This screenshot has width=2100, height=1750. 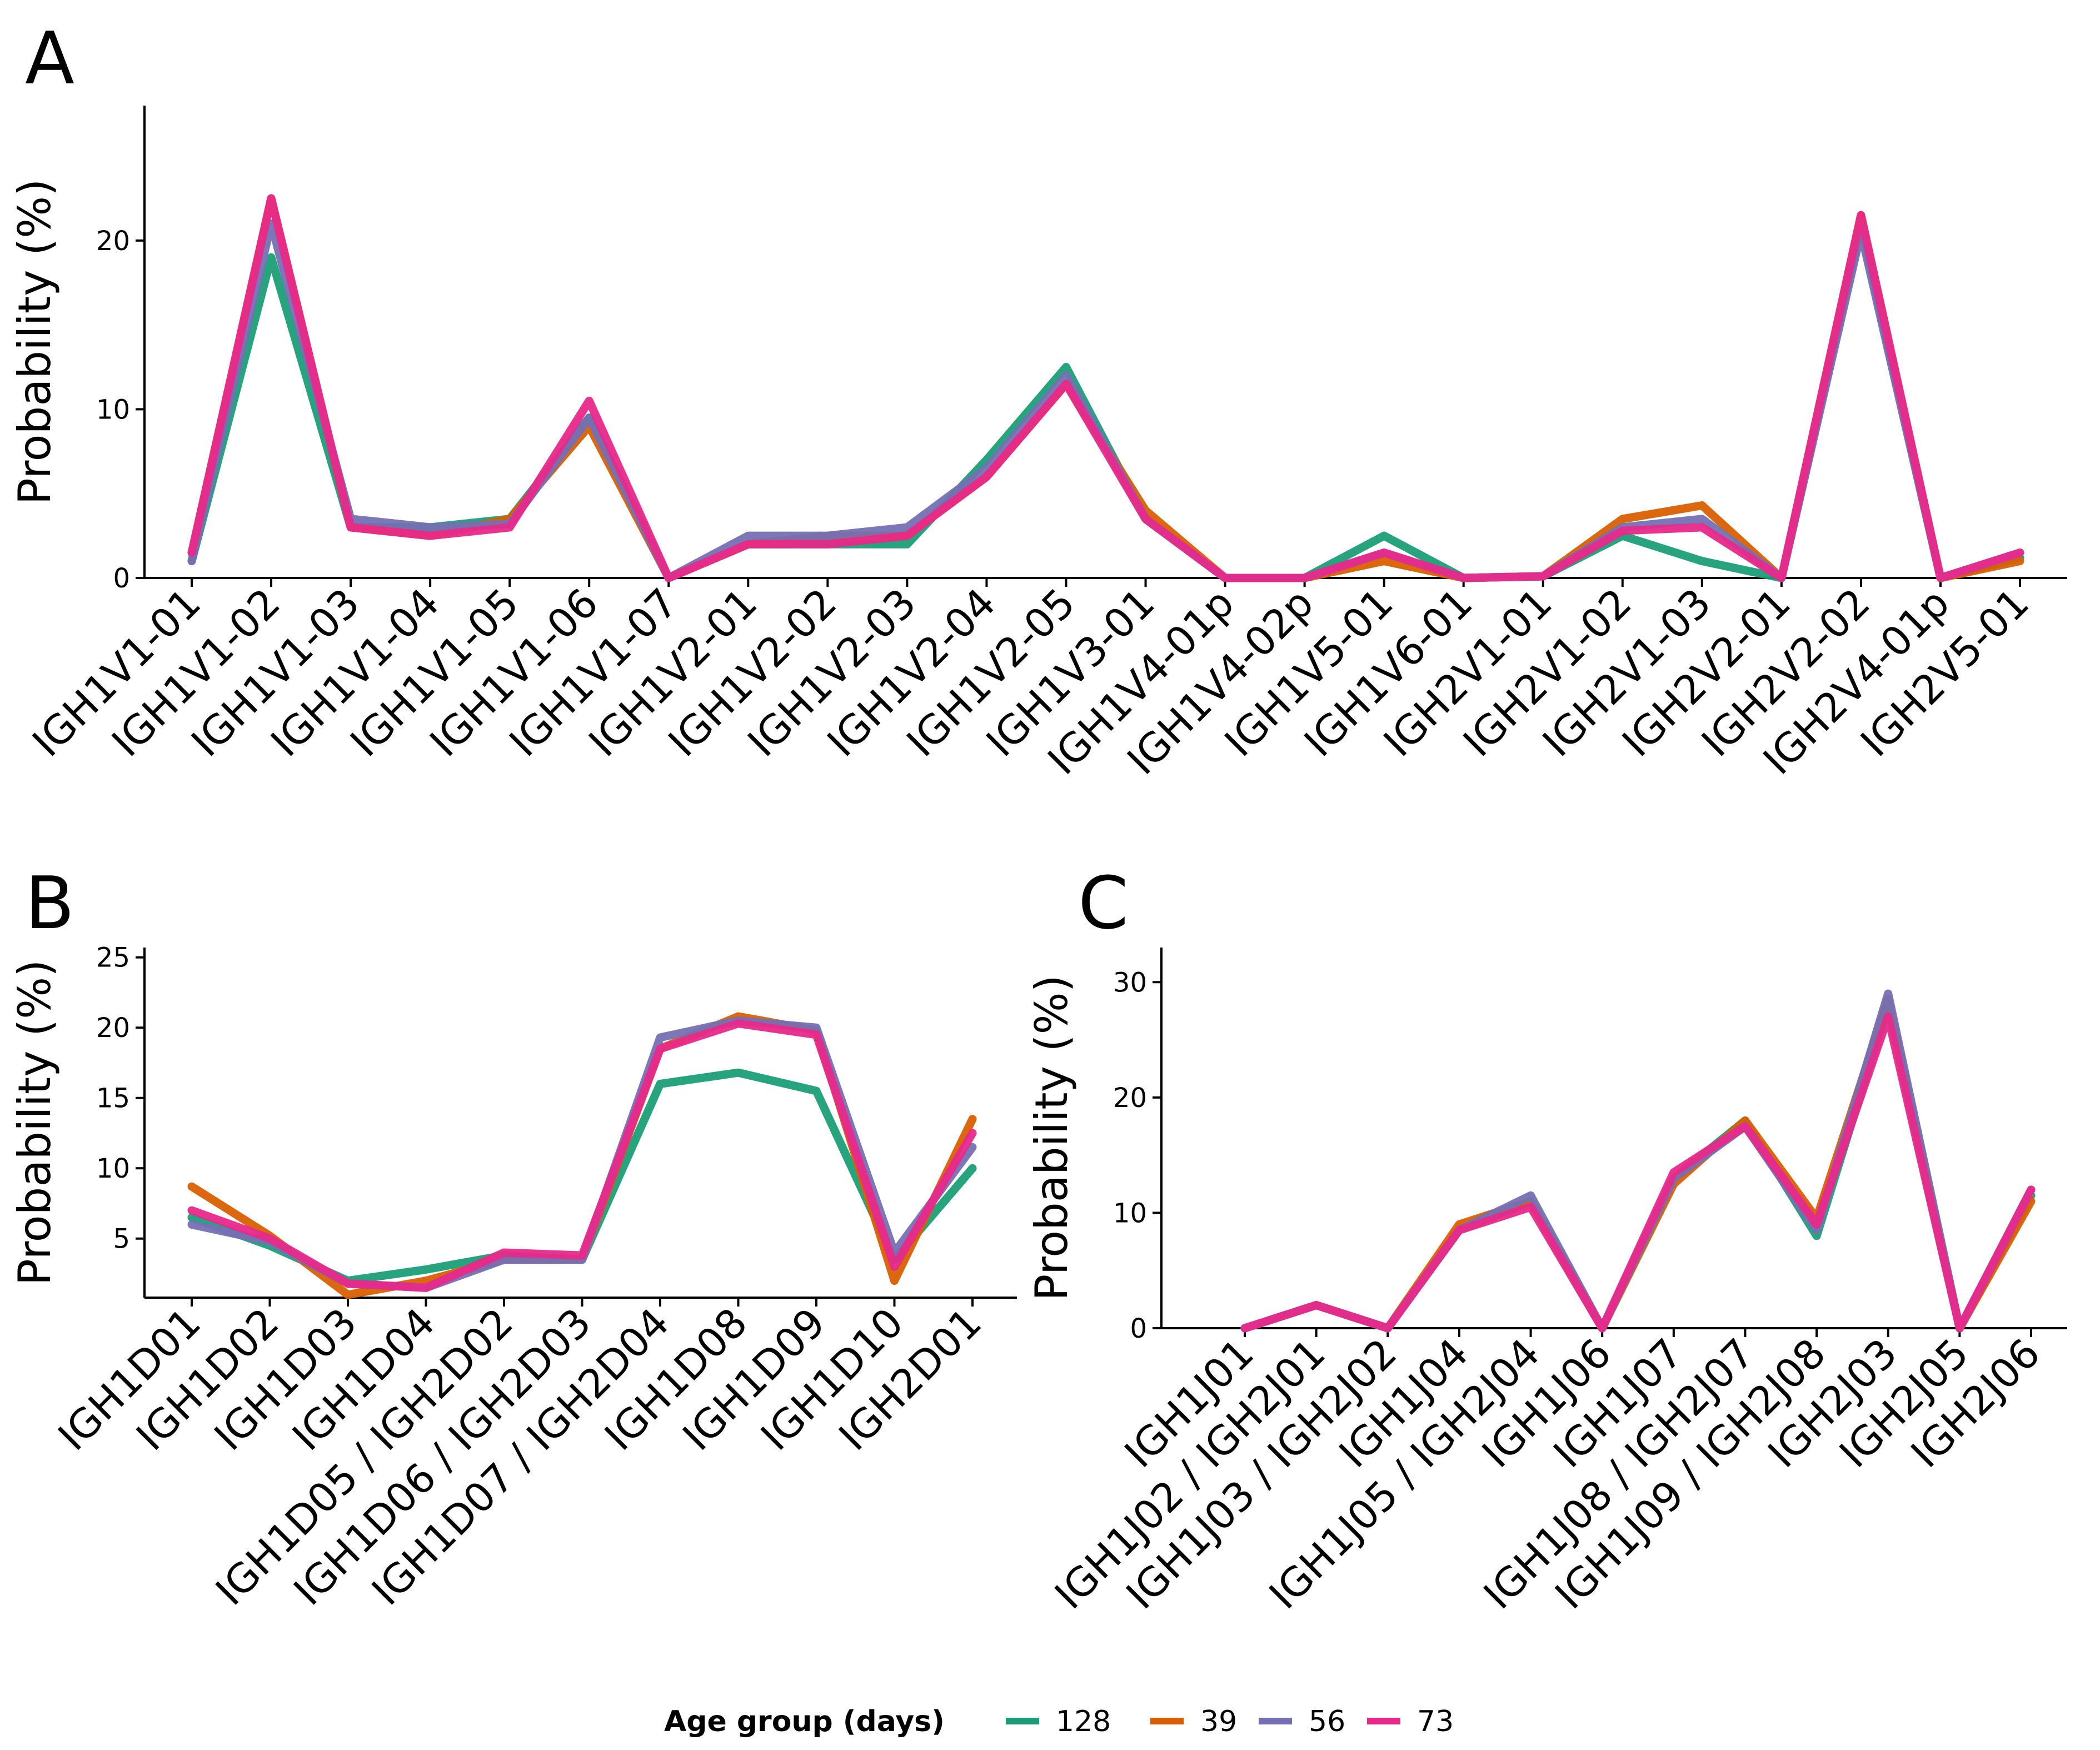 What do you see at coordinates (804, 1721) in the screenshot?
I see `legend-title: Age group (days)` at bounding box center [804, 1721].